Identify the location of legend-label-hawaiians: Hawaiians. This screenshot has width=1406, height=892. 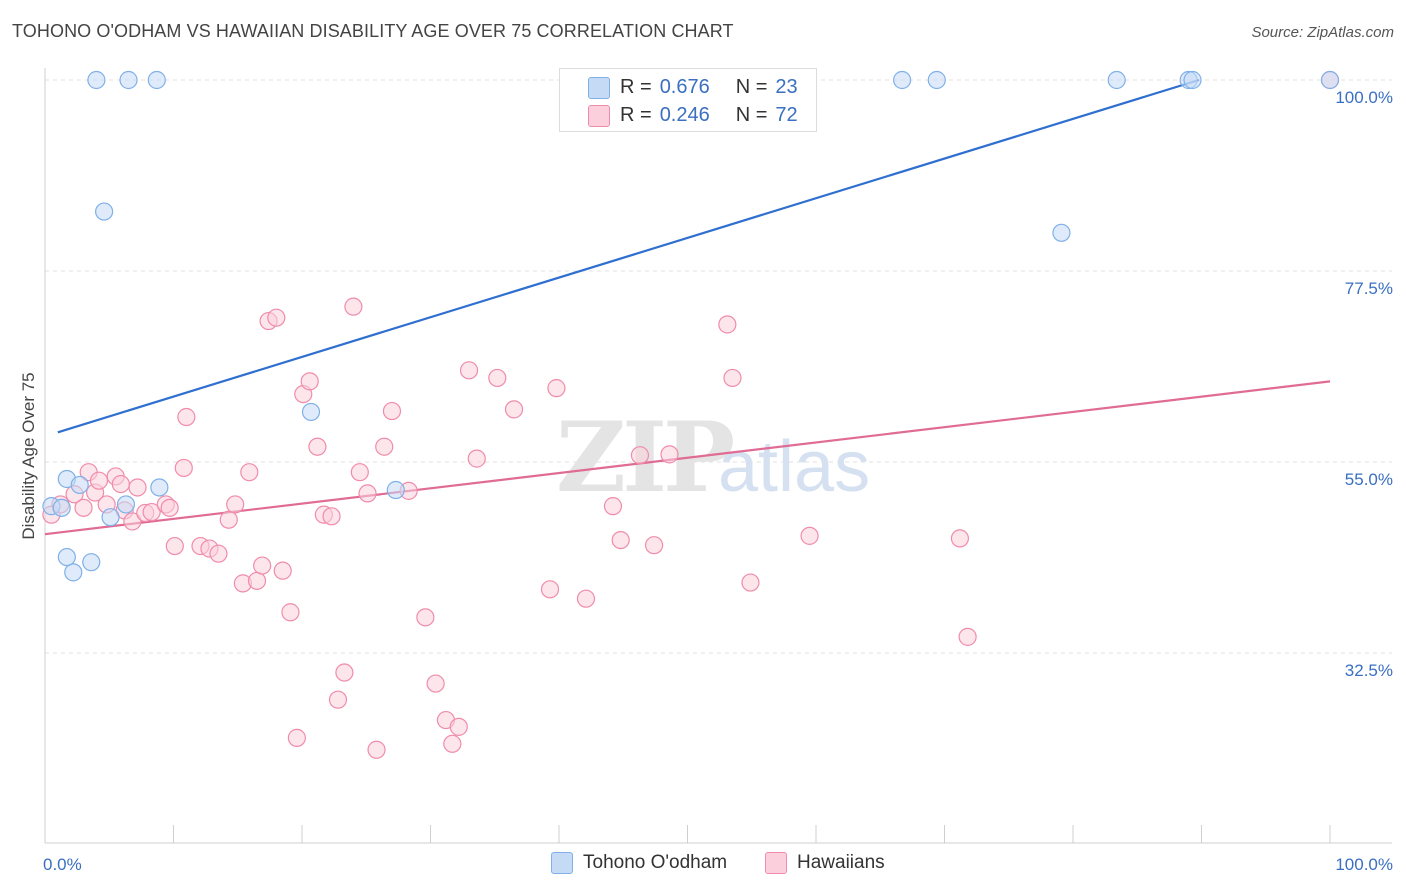
(841, 862).